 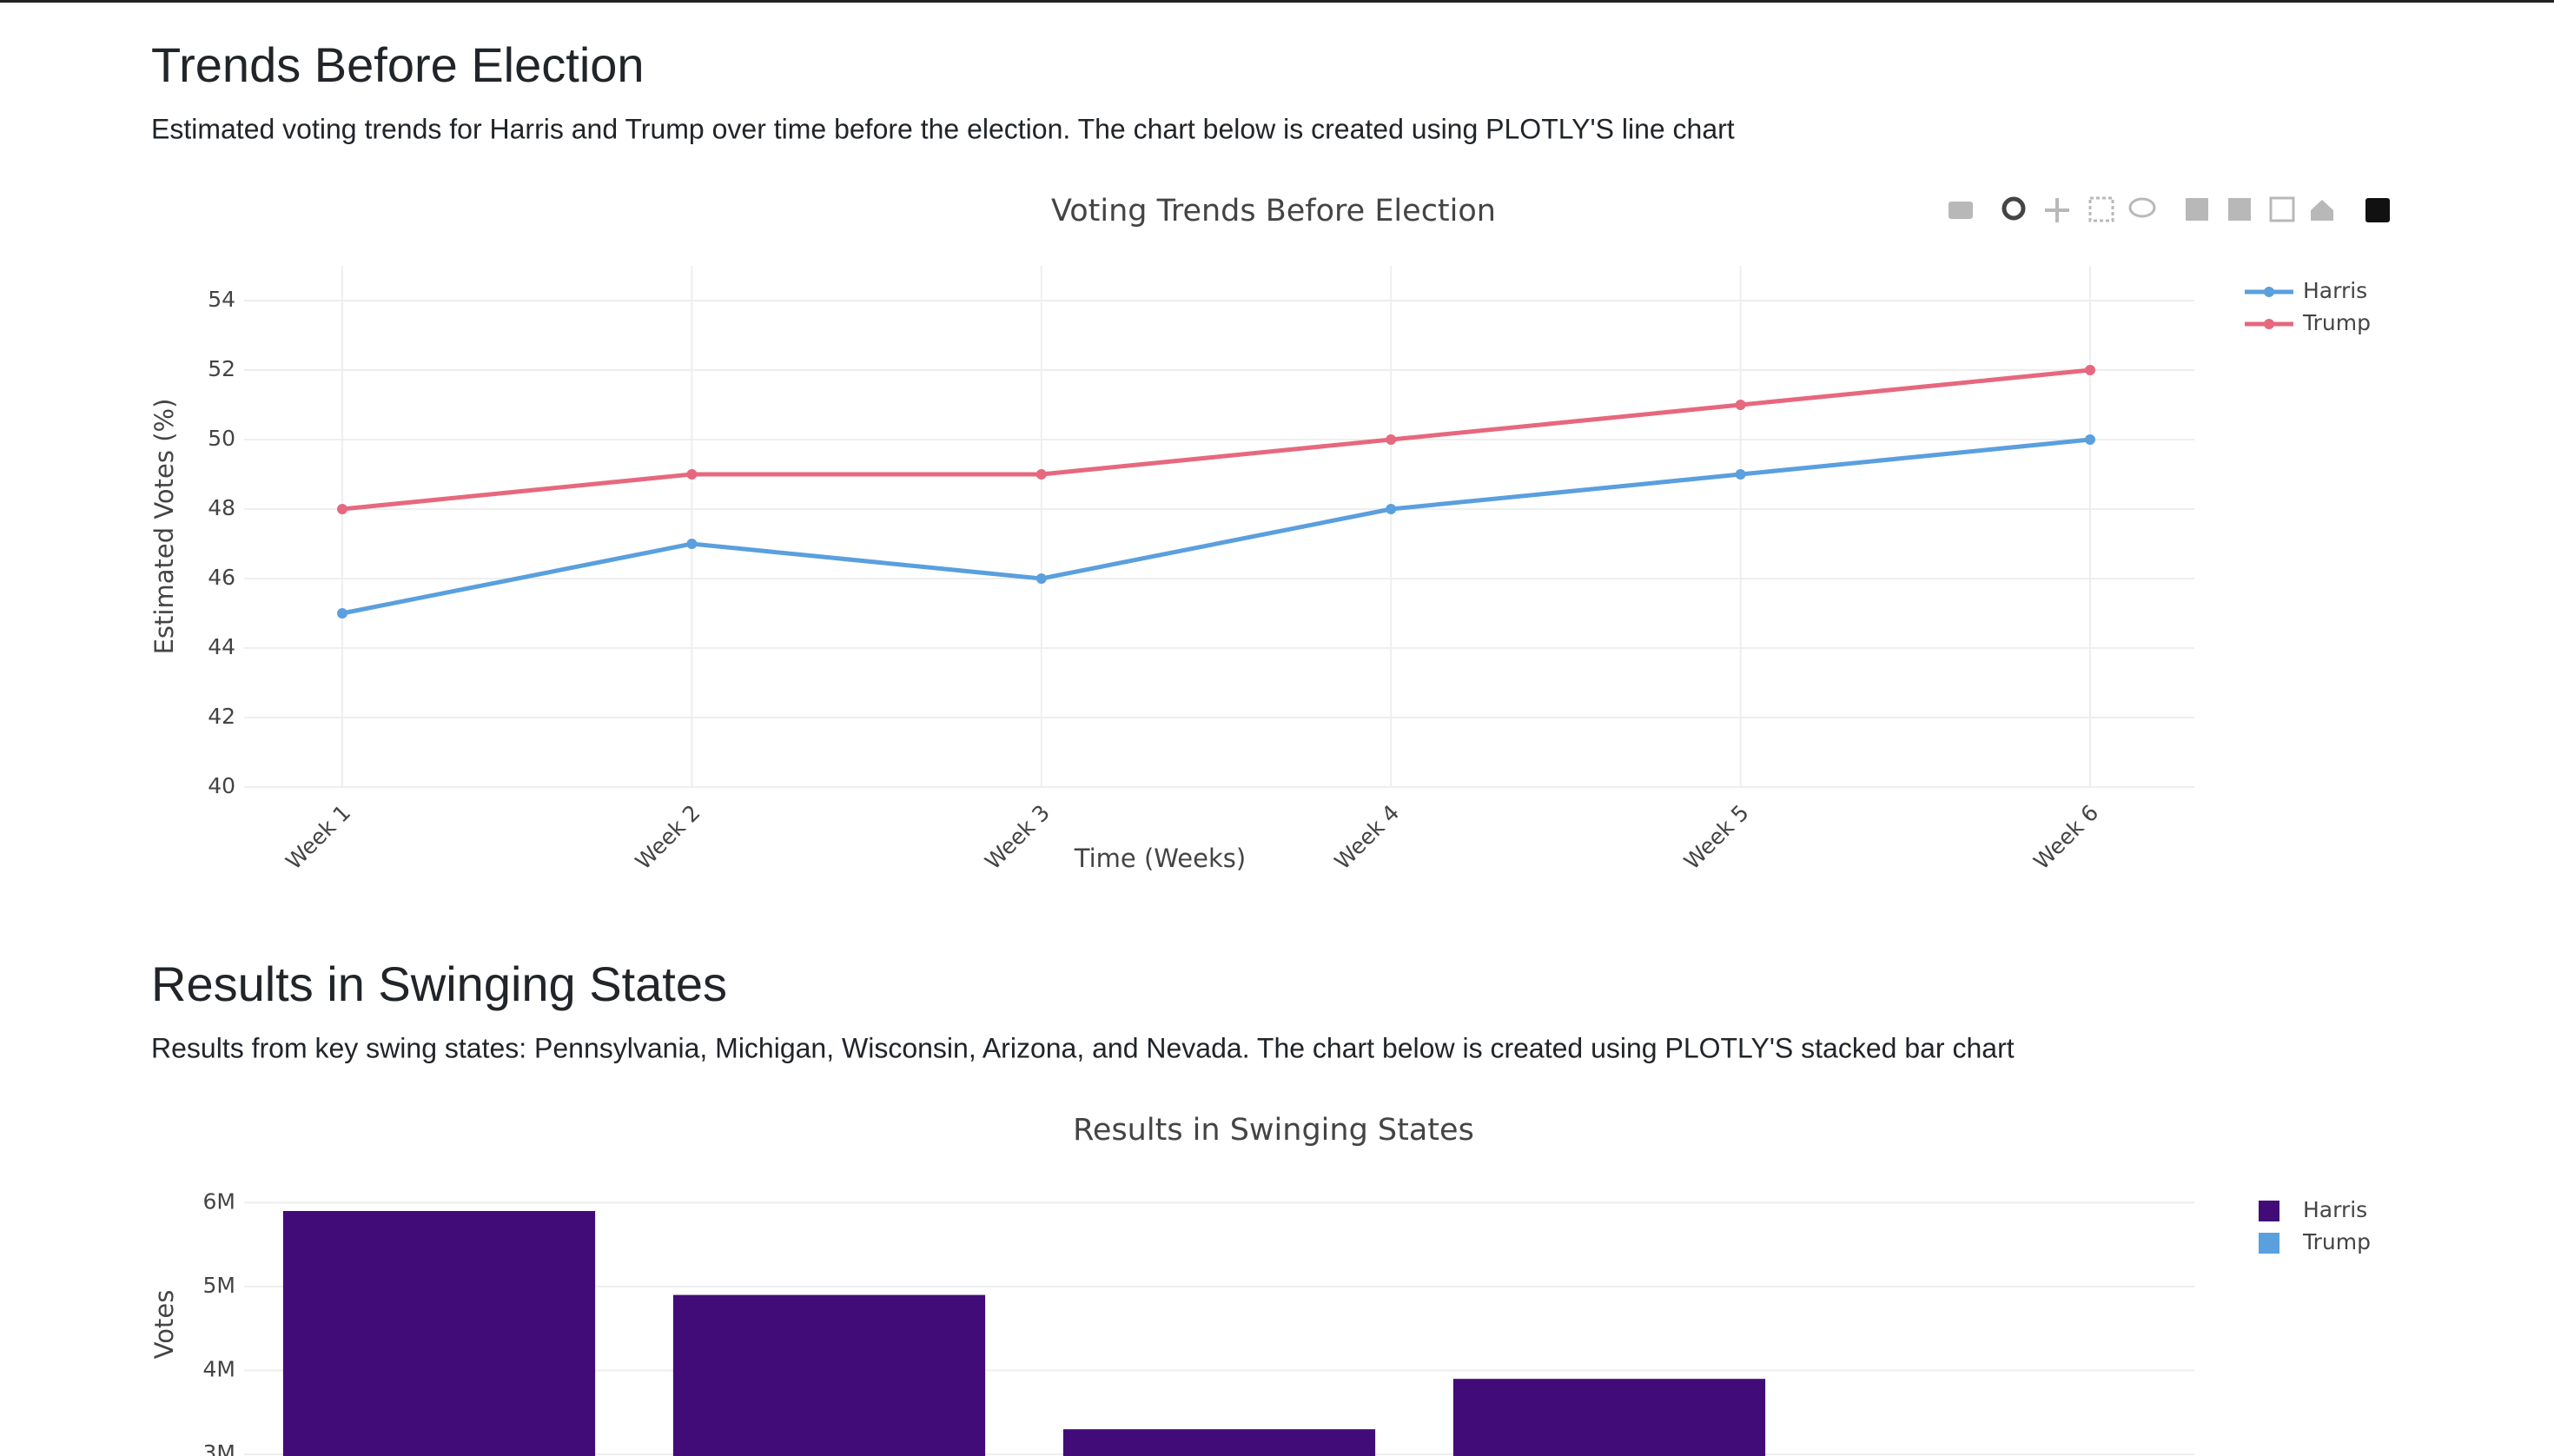 I want to click on x-tick-label: Week 2, so click(x=668, y=837).